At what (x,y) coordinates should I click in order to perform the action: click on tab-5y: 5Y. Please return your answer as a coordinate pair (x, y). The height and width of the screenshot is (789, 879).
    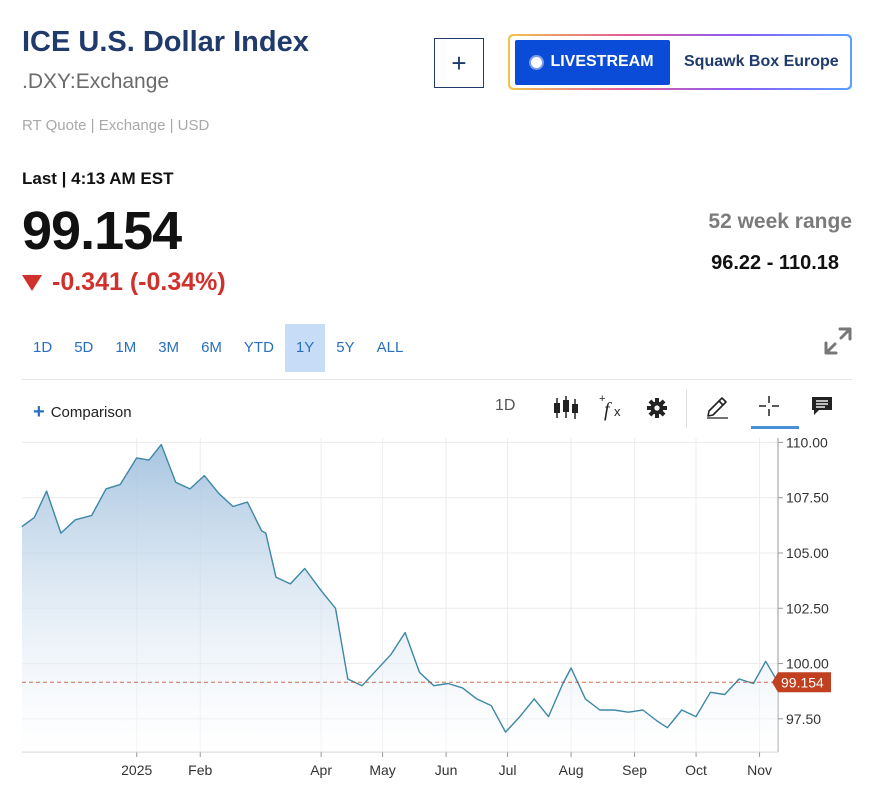
    Looking at the image, I should click on (345, 347).